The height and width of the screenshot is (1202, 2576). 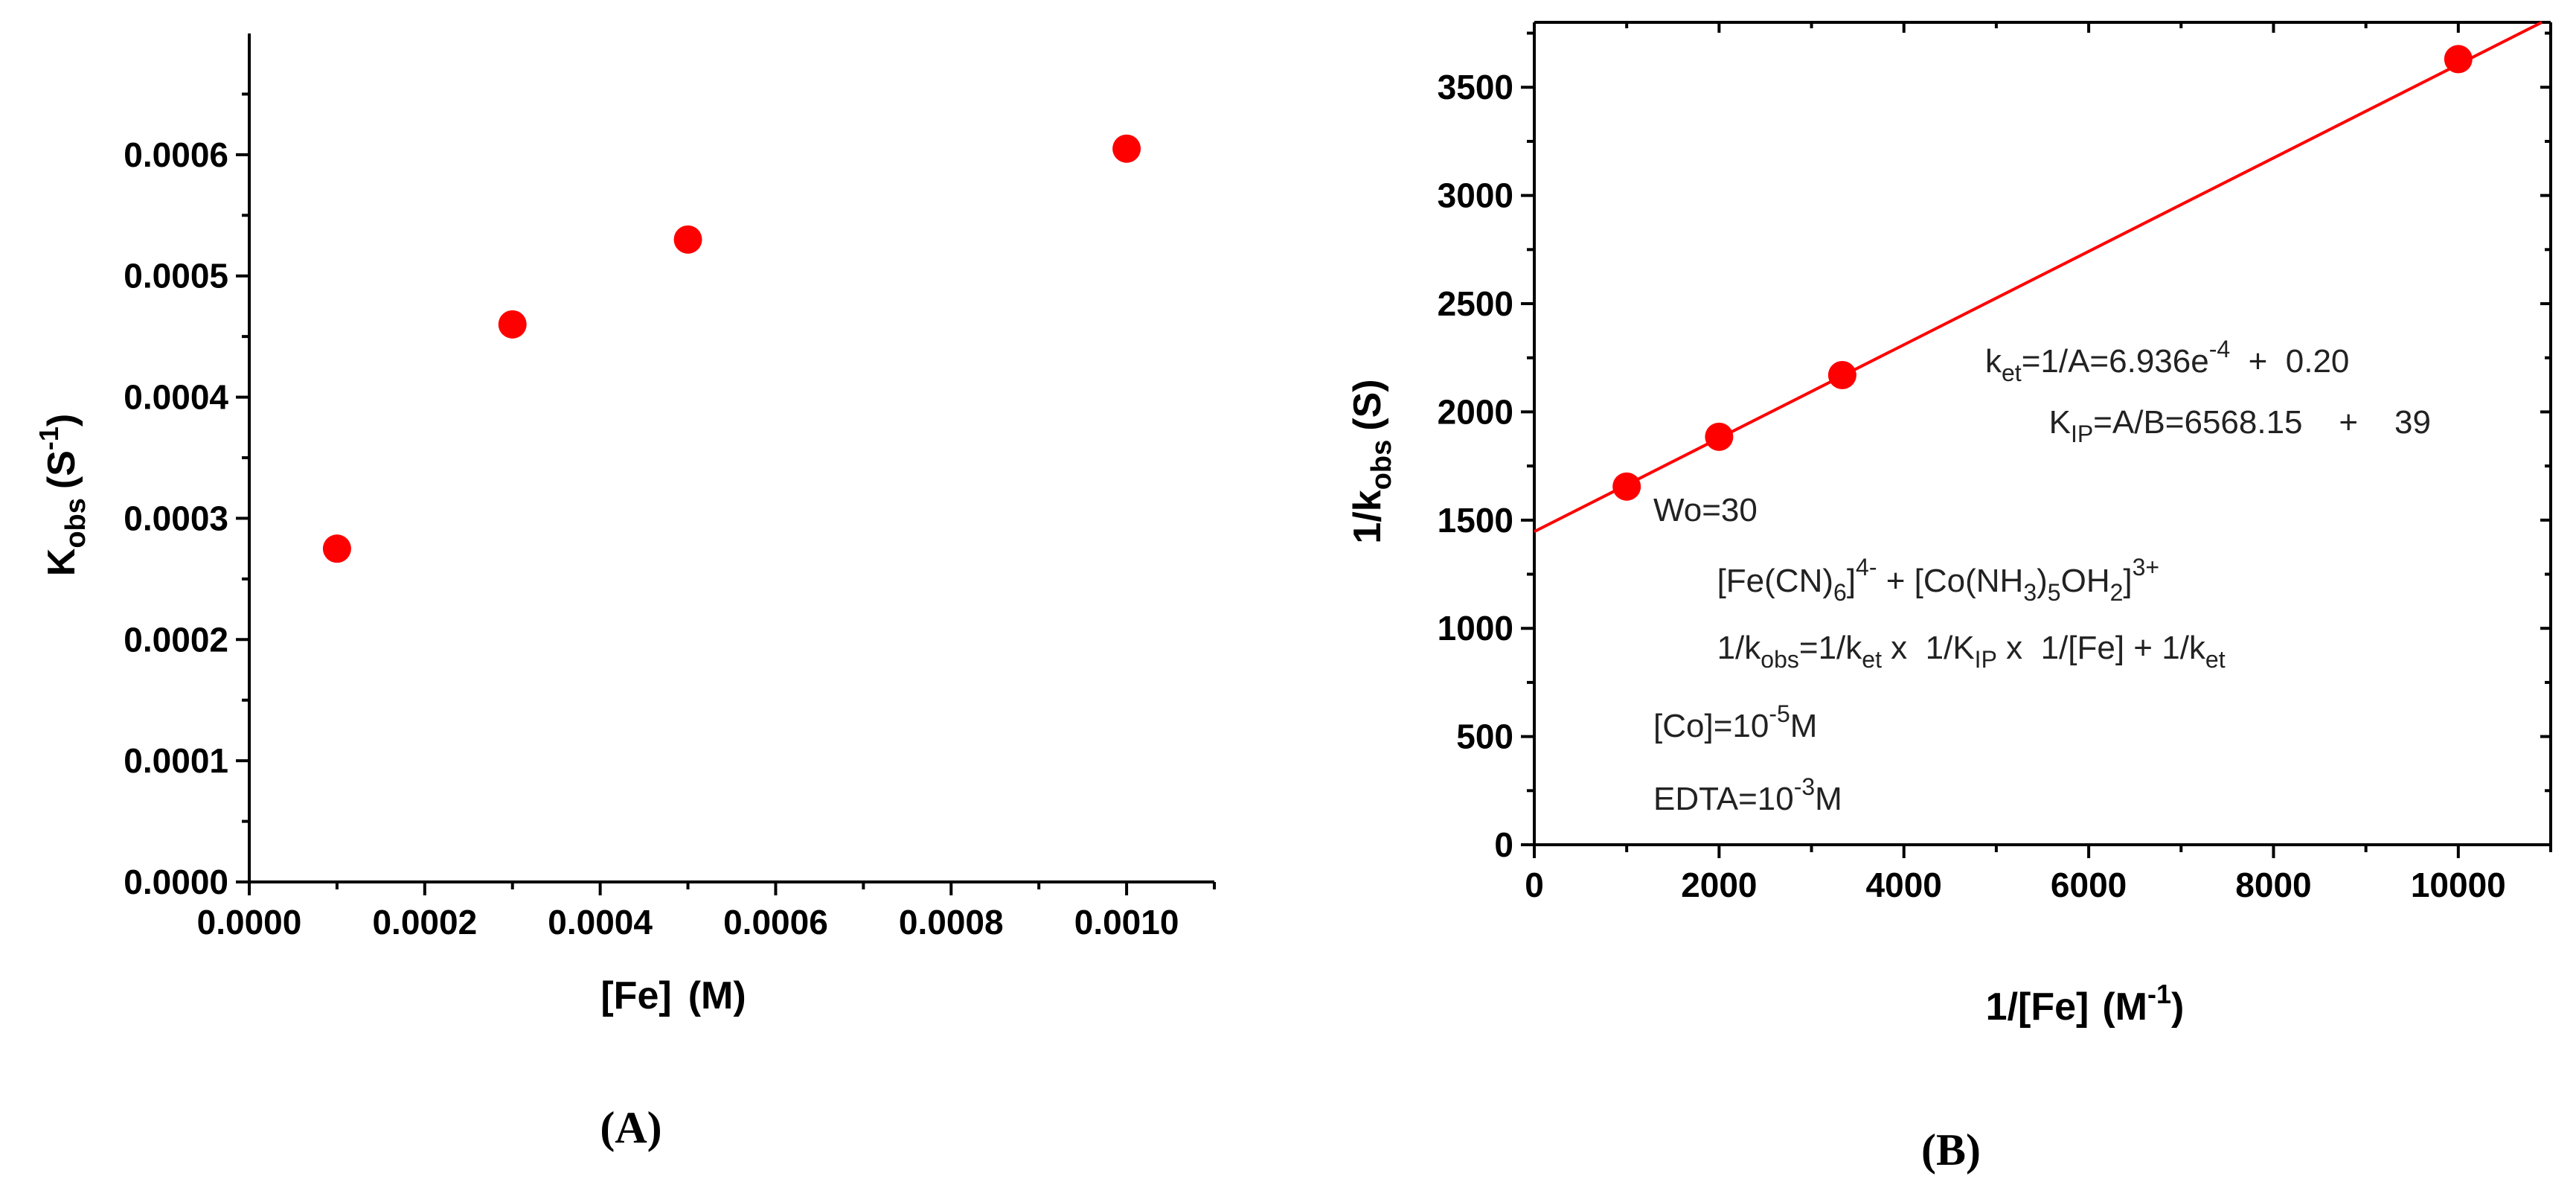 I want to click on y-tick-label: 1000, so click(x=1475, y=628).